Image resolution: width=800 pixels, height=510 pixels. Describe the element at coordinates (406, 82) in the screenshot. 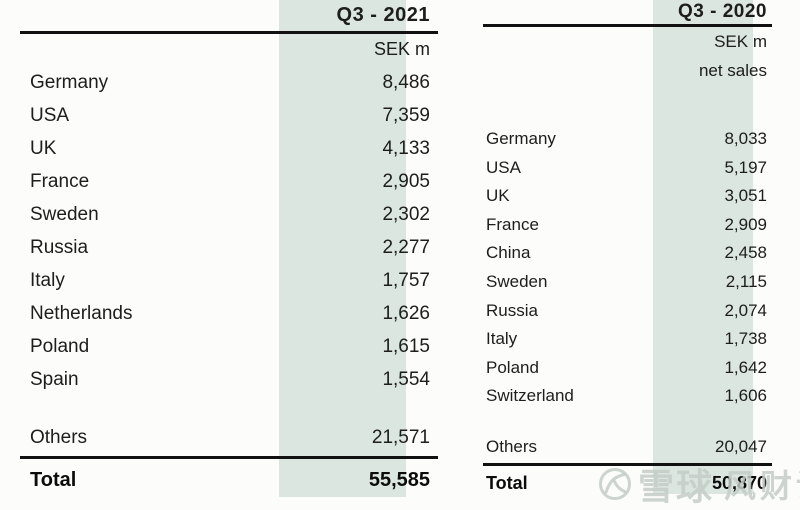

I see `net-sales-value: 8,486` at that location.